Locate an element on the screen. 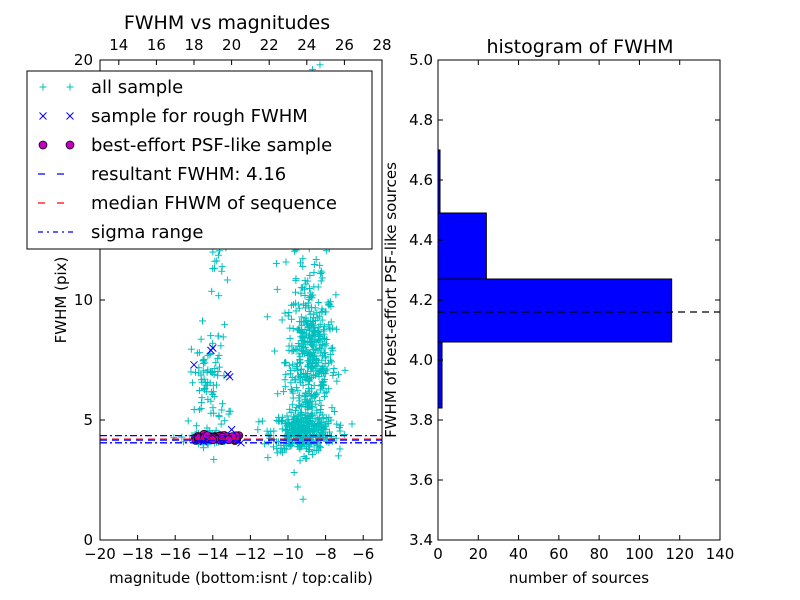 This screenshot has width=800, height=600. legend-entry: median FHWM of sequence is located at coordinates (187, 203).